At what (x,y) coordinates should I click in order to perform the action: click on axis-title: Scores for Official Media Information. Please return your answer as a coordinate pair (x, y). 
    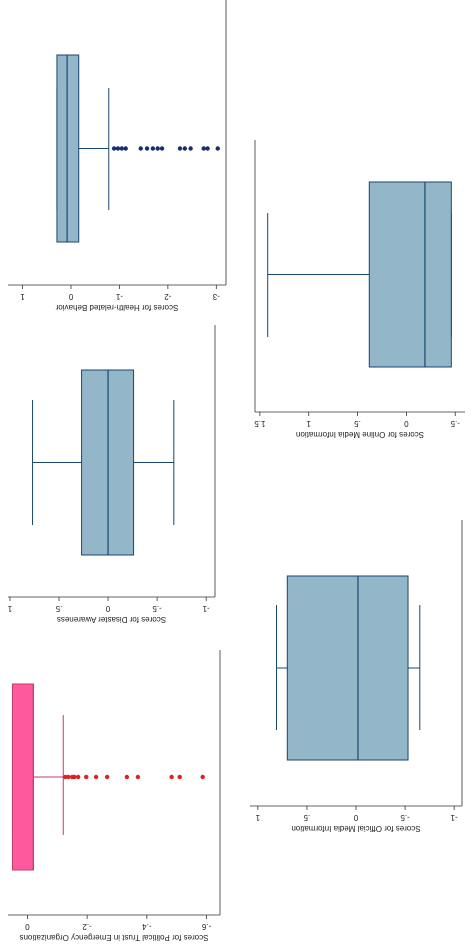
    Looking at the image, I should click on (355, 828).